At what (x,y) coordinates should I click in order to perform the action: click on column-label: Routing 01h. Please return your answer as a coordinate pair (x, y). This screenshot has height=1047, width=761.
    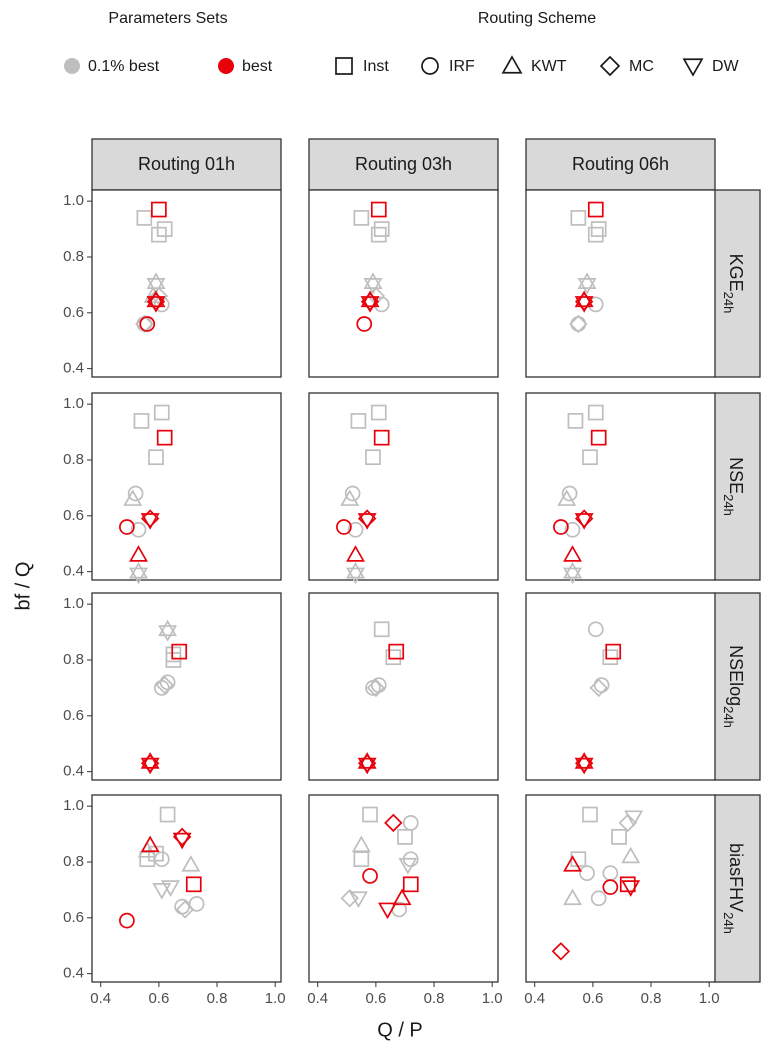
    Looking at the image, I should click on (186, 164).